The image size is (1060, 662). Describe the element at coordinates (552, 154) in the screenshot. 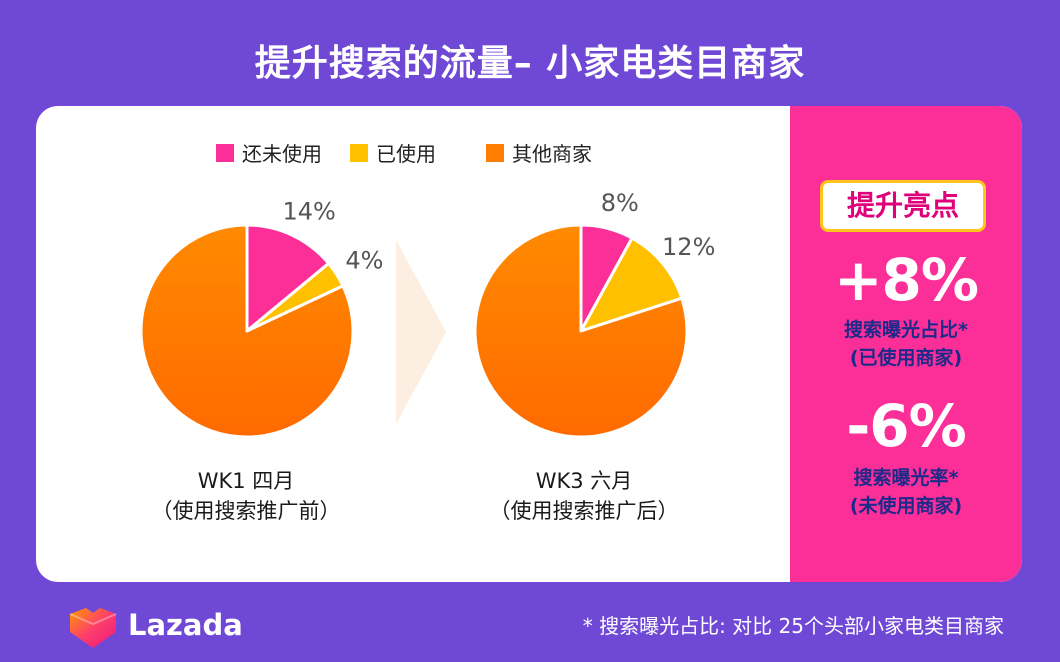

I see `legend-label-others: 其他商家` at that location.